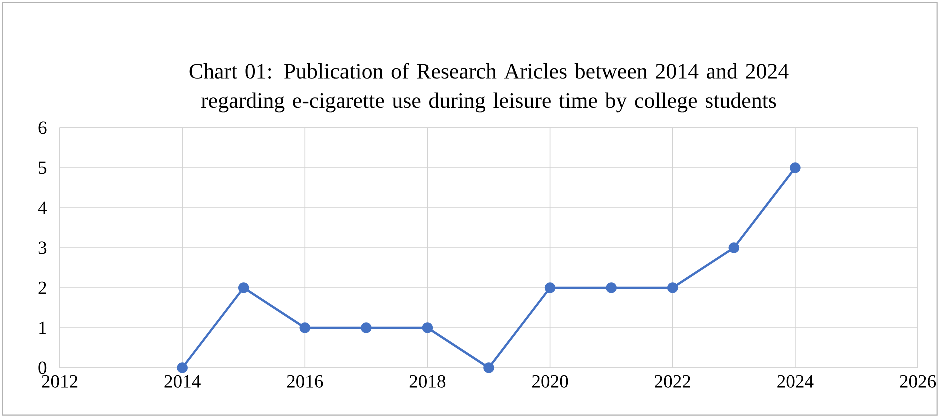 Image resolution: width=940 pixels, height=418 pixels. What do you see at coordinates (42, 248) in the screenshot?
I see `y-tick-label: 3` at bounding box center [42, 248].